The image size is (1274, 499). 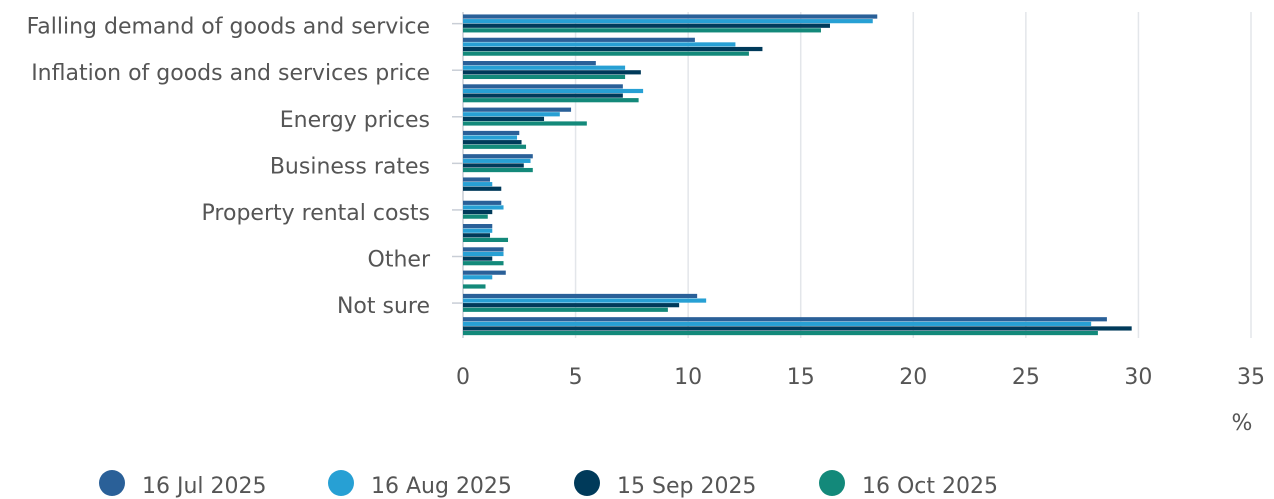 I want to click on legend-label: 16 Jul 2025, so click(x=204, y=486).